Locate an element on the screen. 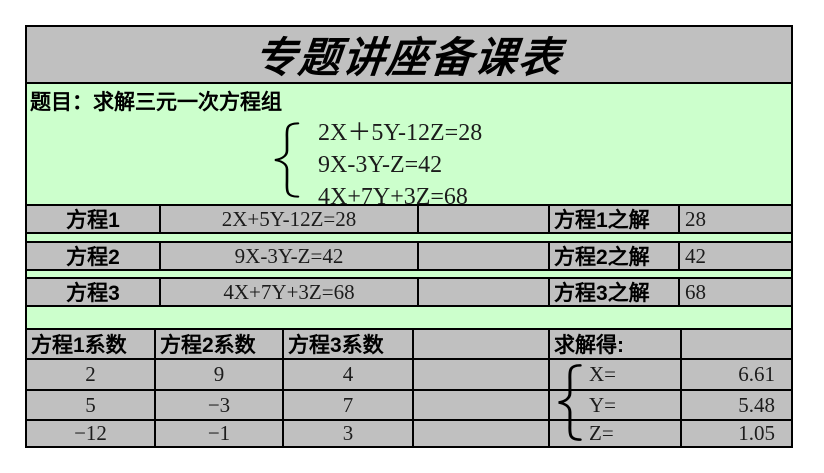 This screenshot has height=473, width=824. solve-label-cell: 求解得: is located at coordinates (614, 344).